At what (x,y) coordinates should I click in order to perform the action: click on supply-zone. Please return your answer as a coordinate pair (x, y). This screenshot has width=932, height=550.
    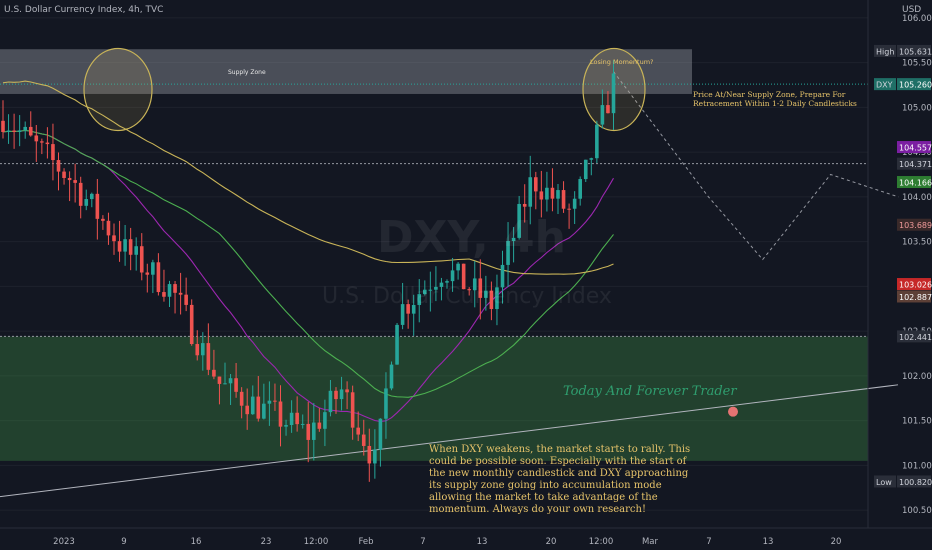
    Looking at the image, I should click on (346, 71).